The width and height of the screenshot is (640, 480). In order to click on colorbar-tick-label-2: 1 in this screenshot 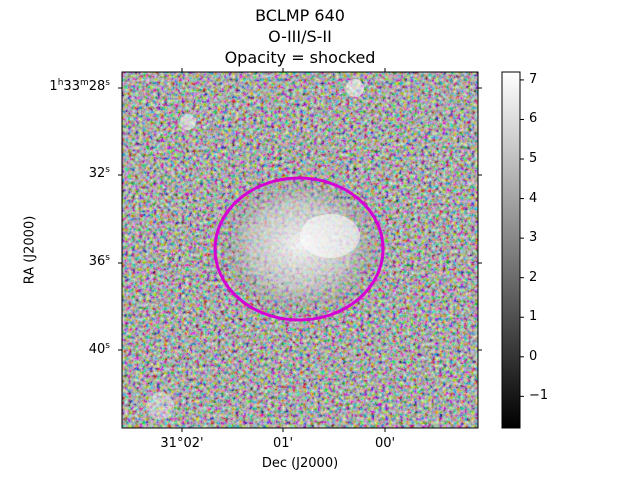, I will do `click(533, 317)`.